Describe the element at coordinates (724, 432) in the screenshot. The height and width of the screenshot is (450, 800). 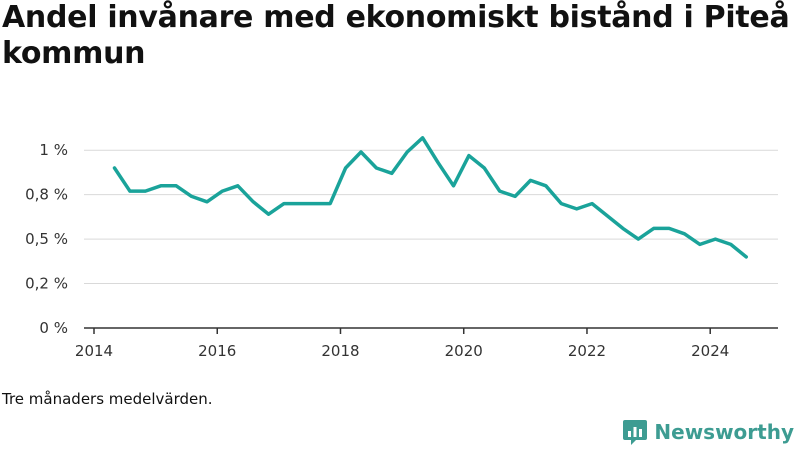
I see `brand-name: Newsworthy` at that location.